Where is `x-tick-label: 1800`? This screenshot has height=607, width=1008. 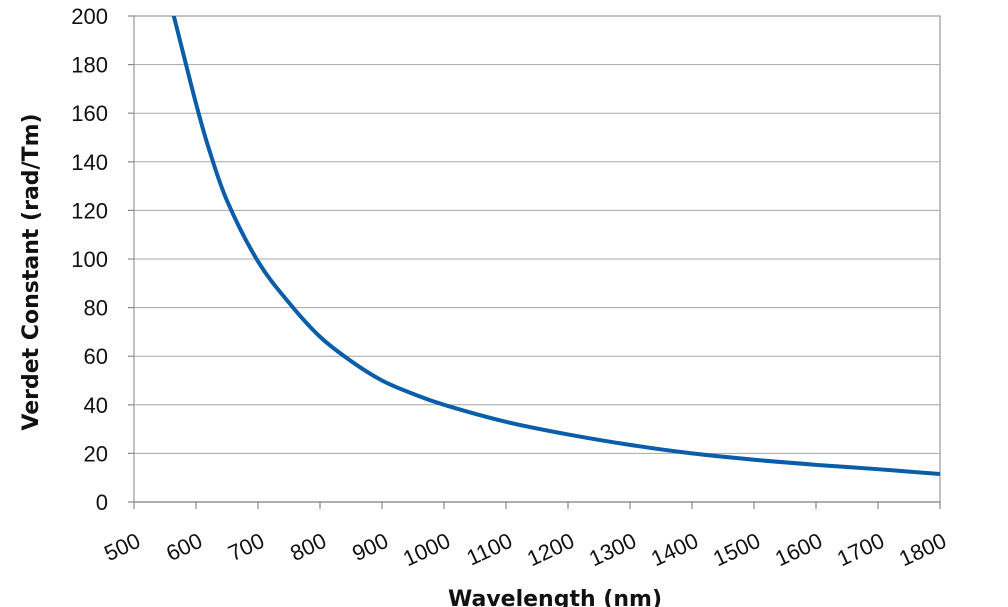
x-tick-label: 1800 is located at coordinates (922, 549).